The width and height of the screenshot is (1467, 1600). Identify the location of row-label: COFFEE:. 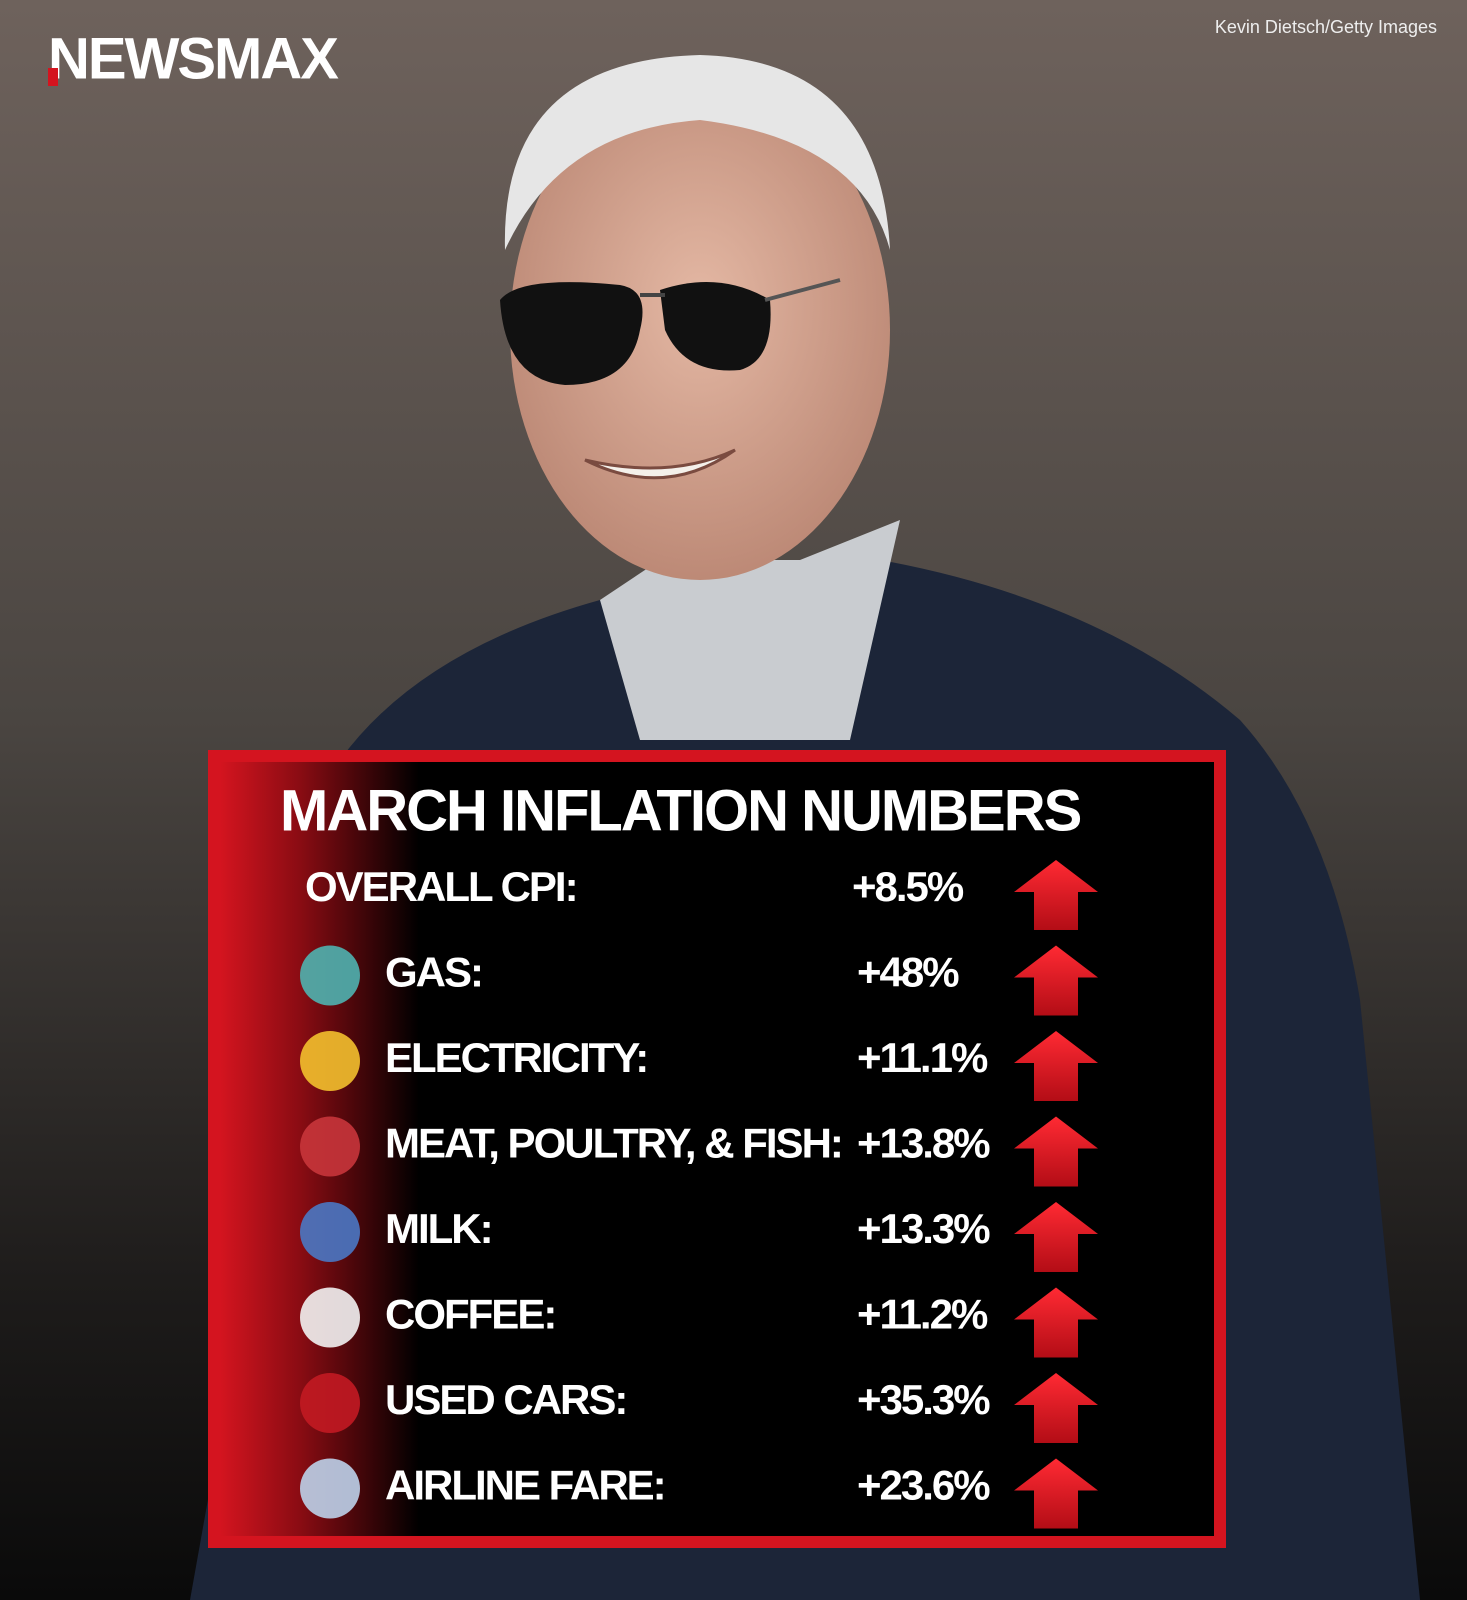
(470, 1314).